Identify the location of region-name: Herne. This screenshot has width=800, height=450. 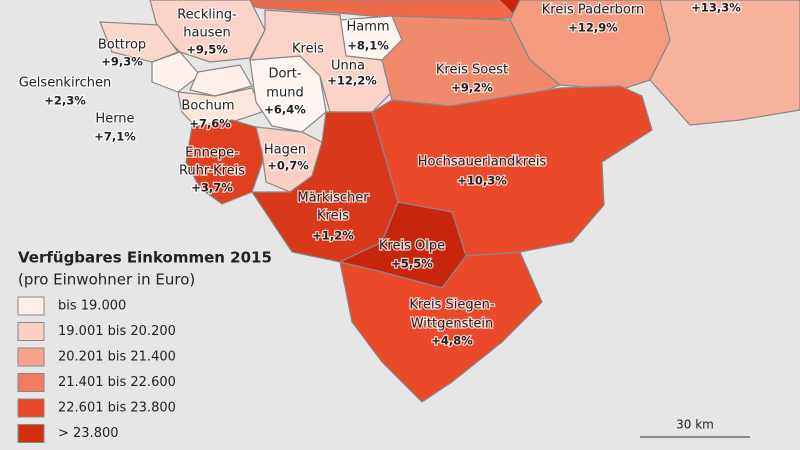
(114, 119).